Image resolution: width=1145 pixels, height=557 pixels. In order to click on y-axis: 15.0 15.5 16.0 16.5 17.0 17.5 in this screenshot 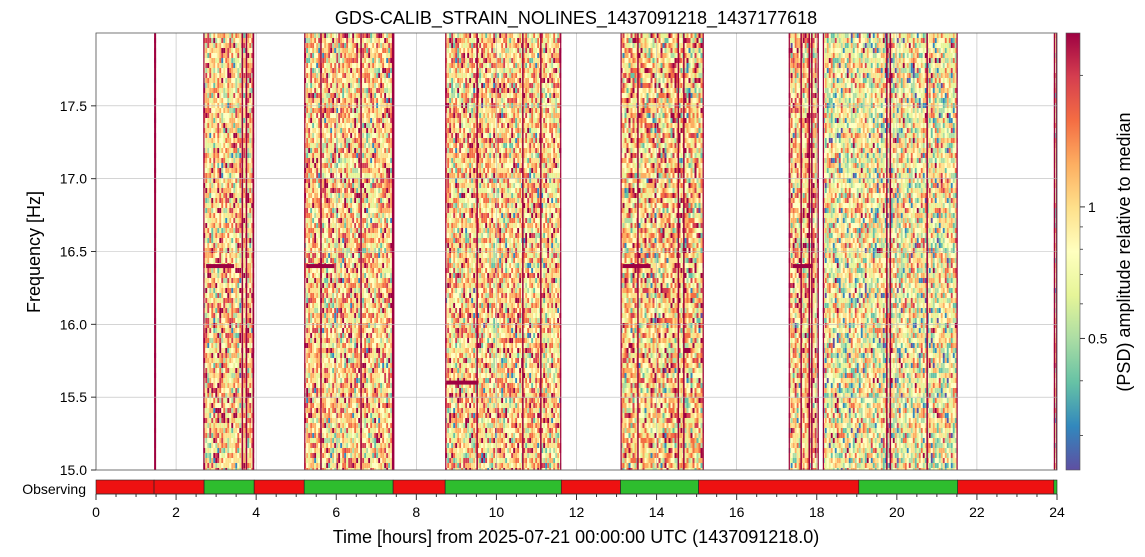, I will do `click(78, 288)`.